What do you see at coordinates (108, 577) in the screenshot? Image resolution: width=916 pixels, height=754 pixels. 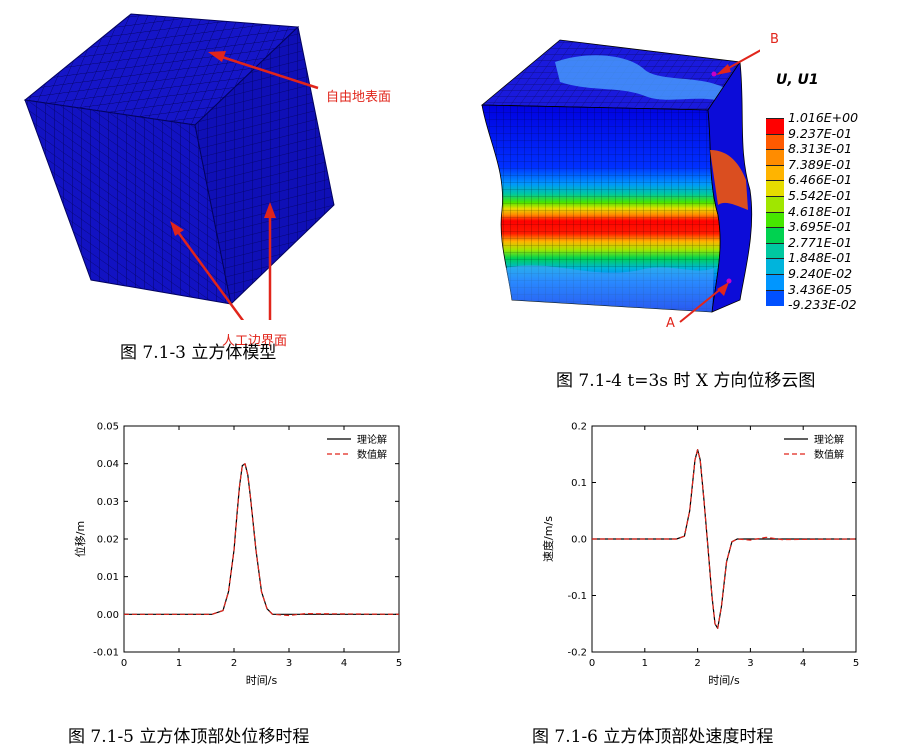 I see `y-tick-label: 0.01` at bounding box center [108, 577].